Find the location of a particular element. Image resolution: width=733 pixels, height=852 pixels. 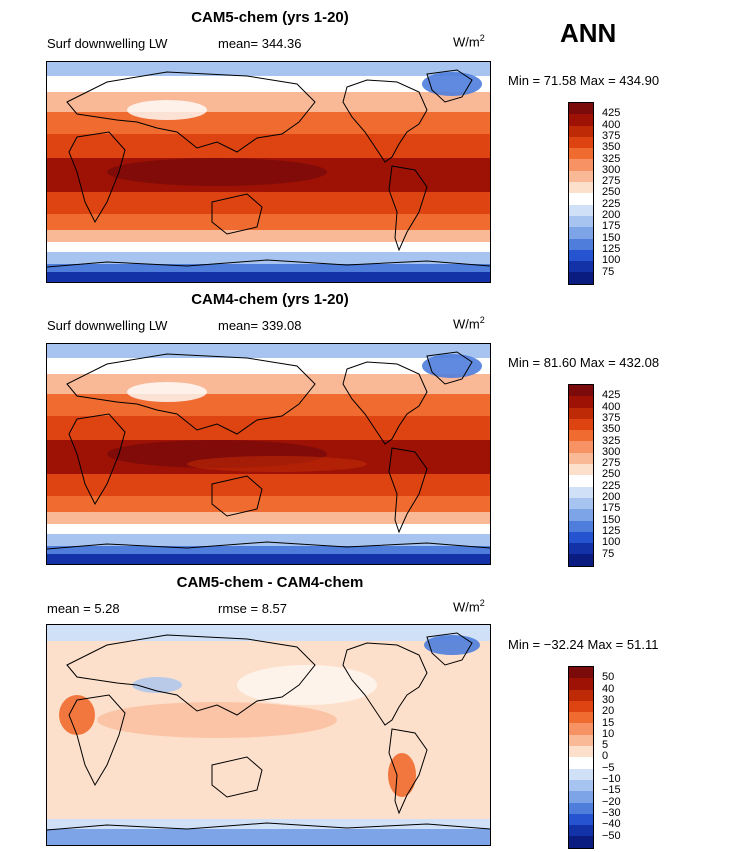

colorbar-tick-label: 50 is located at coordinates (608, 677).